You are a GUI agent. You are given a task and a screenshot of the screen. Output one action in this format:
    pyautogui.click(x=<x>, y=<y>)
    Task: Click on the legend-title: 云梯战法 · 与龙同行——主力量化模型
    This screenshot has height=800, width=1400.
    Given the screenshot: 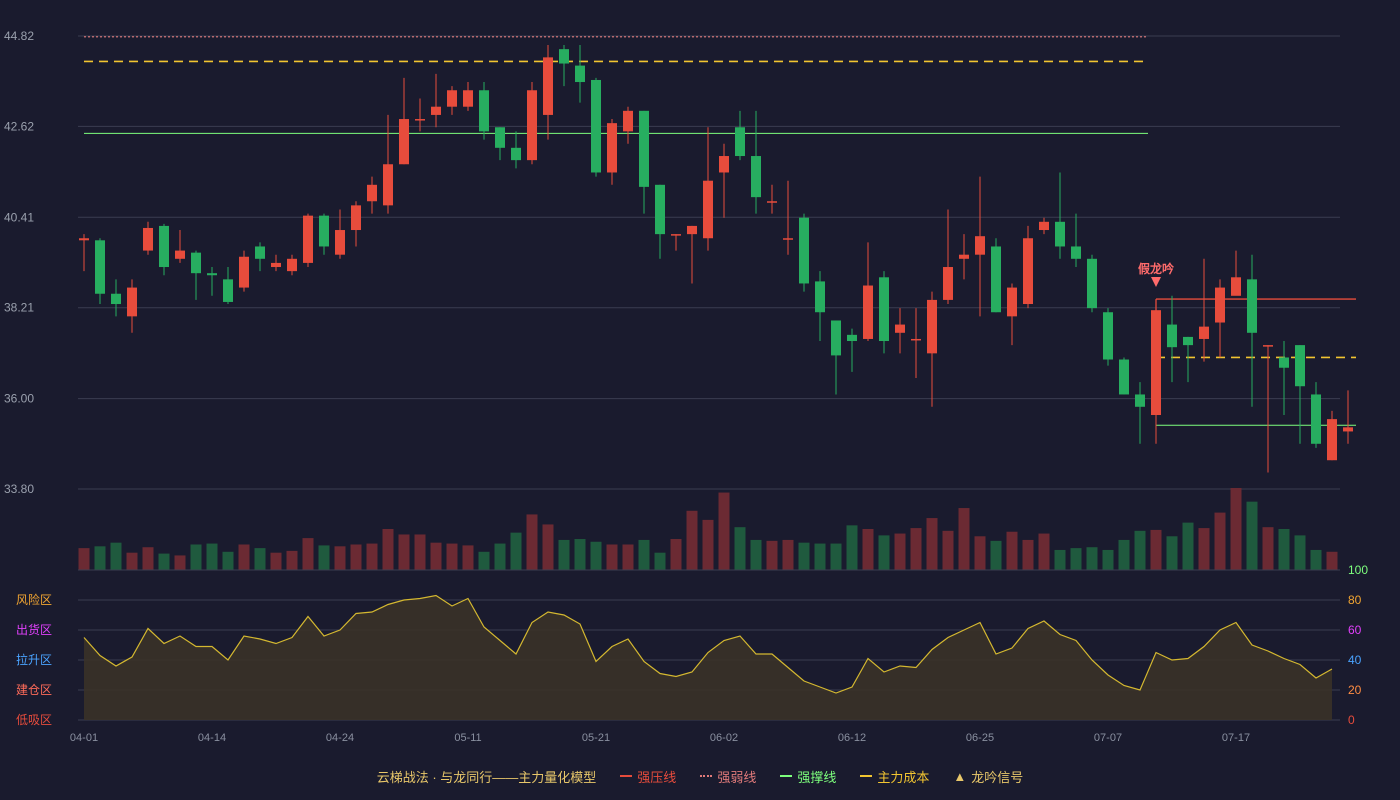 What is the action you would take?
    pyautogui.click(x=487, y=776)
    